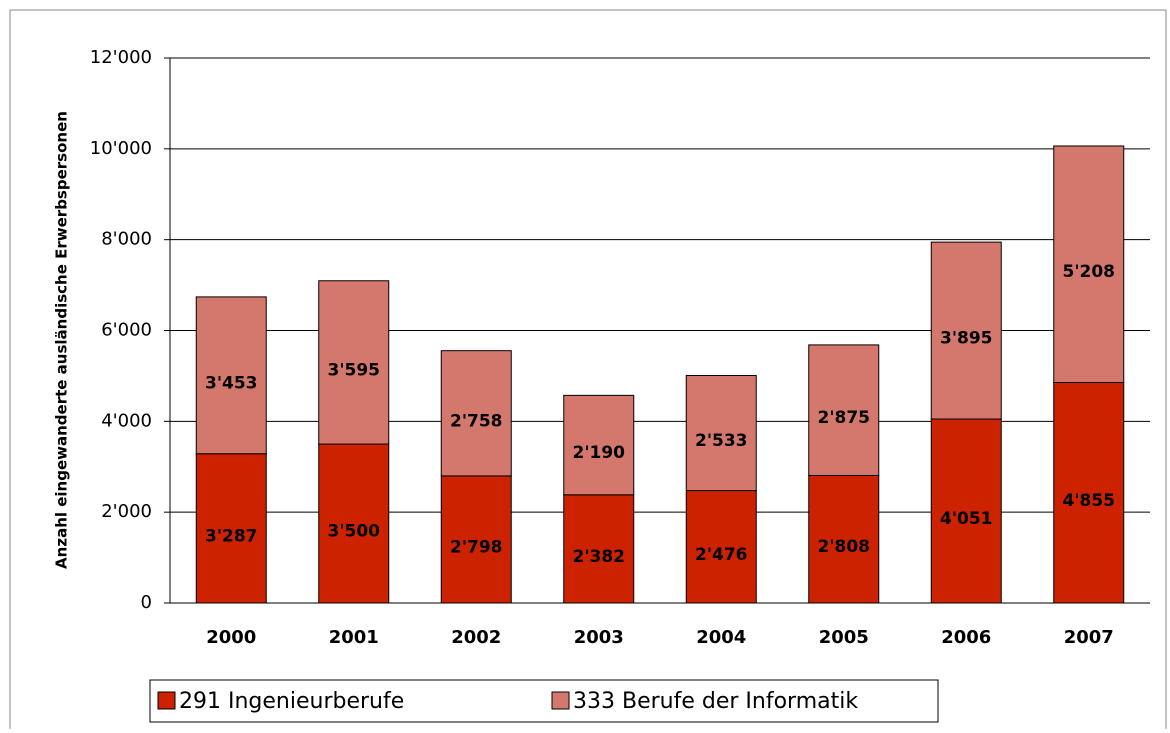  Describe the element at coordinates (231, 383) in the screenshot. I see `data-label: 3'453` at that location.